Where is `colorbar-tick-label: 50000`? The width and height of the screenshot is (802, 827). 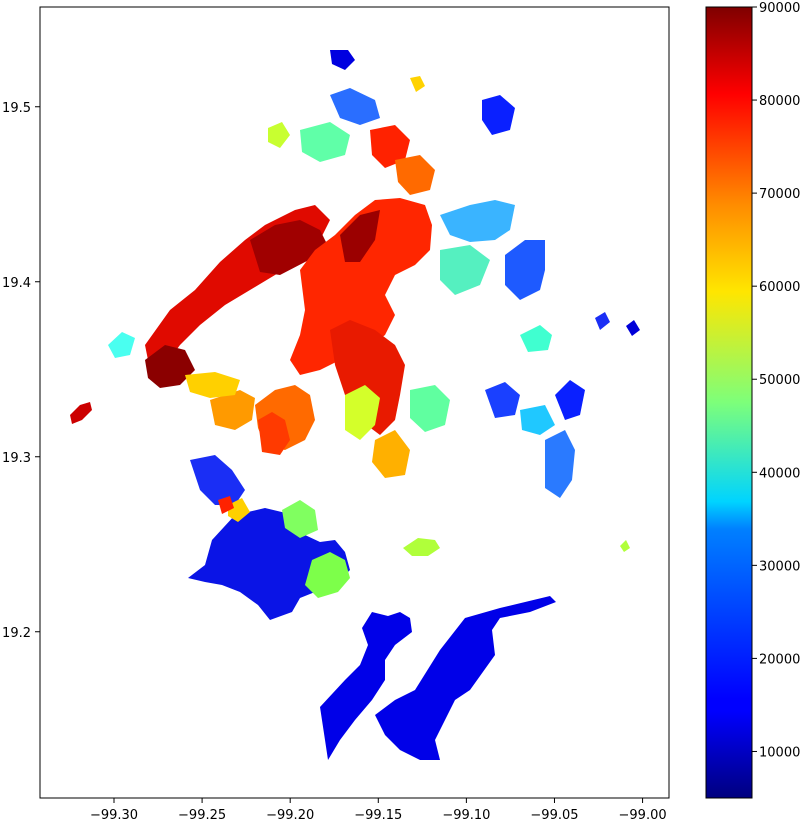 colorbar-tick-label: 50000 is located at coordinates (779, 380).